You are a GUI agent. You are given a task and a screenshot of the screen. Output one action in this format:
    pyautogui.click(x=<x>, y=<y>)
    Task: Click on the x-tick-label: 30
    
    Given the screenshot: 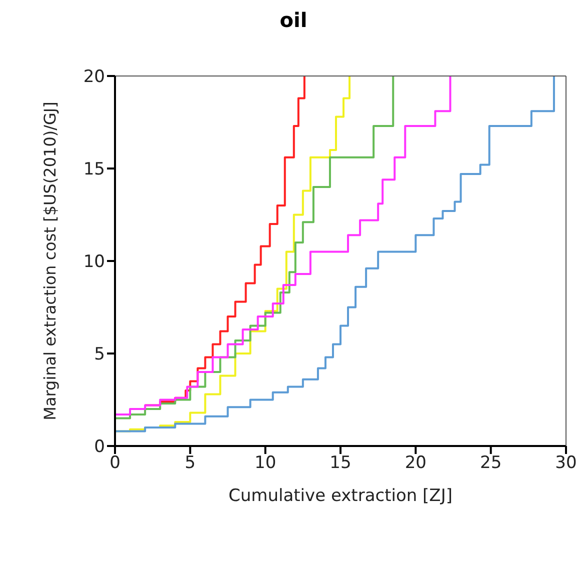 What is the action you would take?
    pyautogui.click(x=566, y=463)
    